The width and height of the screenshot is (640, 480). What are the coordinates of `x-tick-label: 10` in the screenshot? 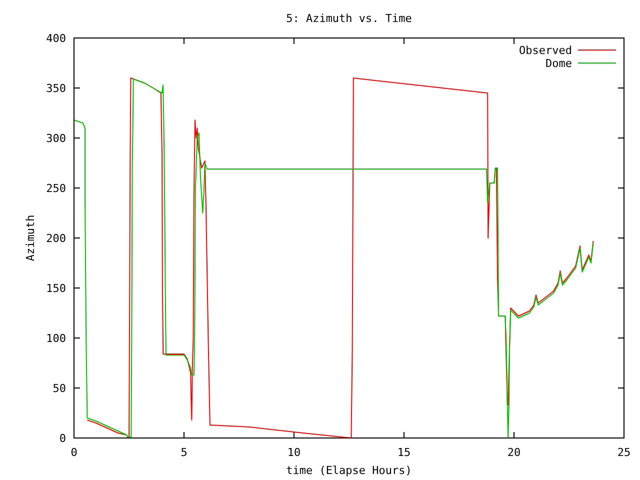 It's located at (294, 452).